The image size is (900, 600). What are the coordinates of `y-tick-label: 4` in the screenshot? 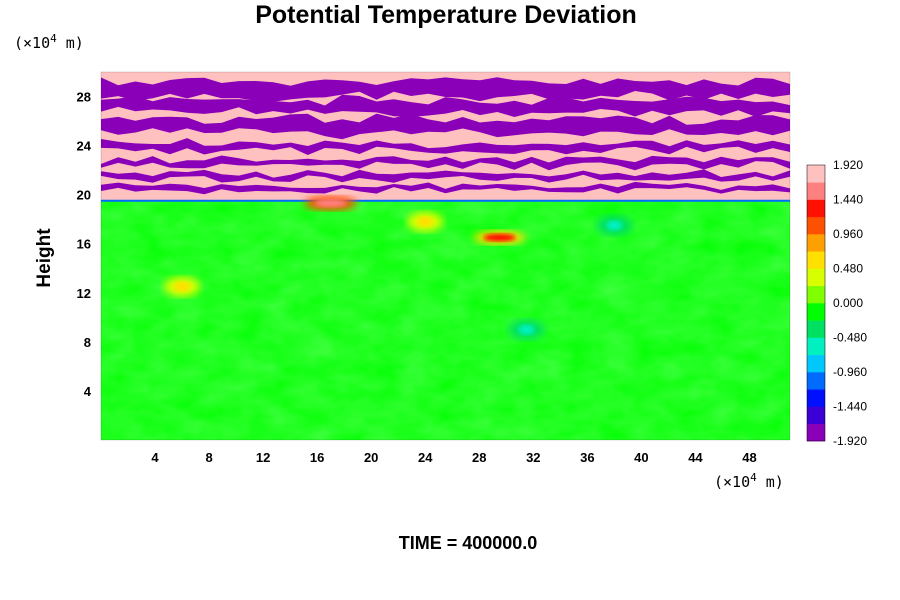 It's located at (88, 391).